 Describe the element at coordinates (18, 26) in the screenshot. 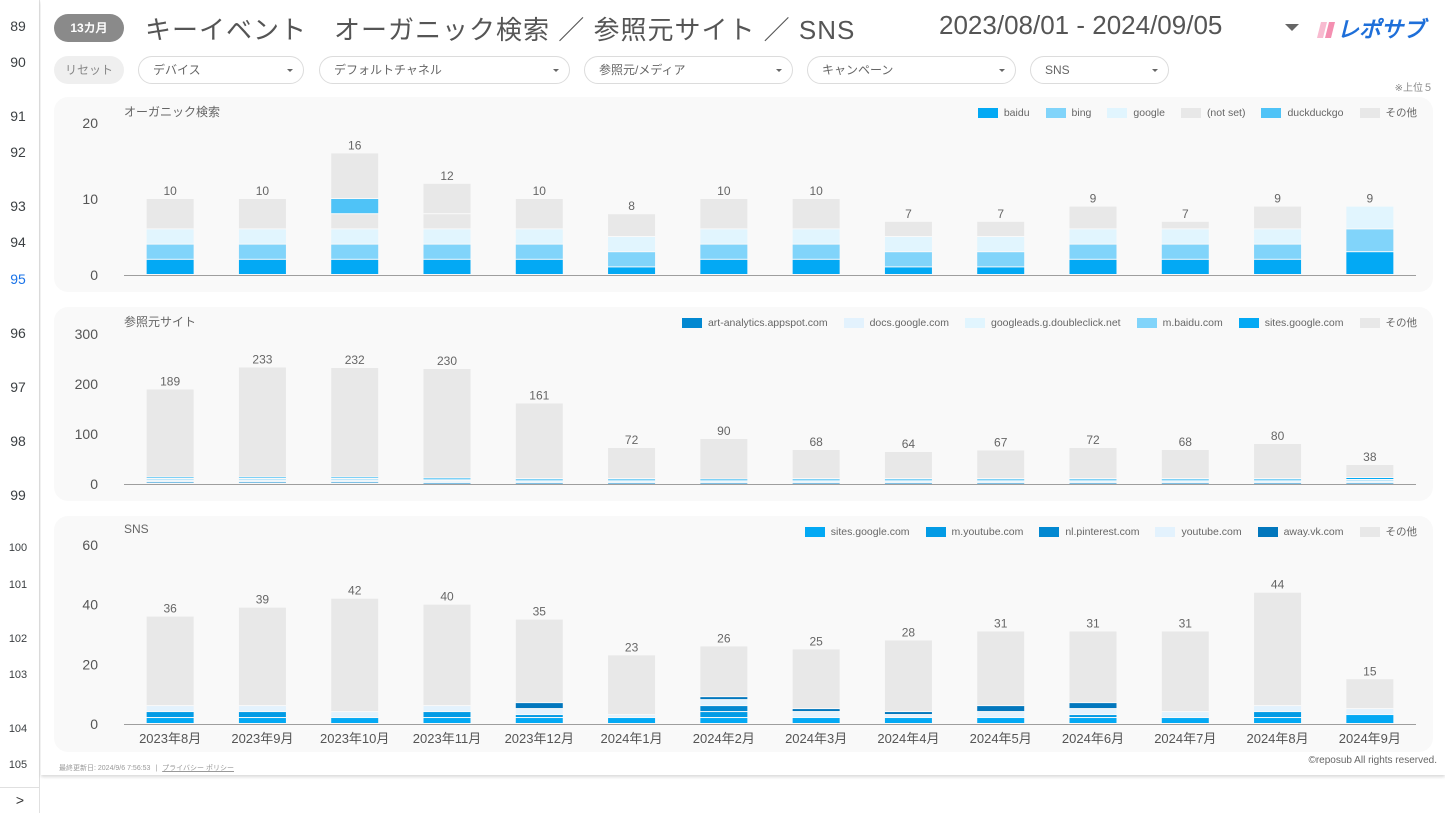

I see `row-number: 89` at that location.